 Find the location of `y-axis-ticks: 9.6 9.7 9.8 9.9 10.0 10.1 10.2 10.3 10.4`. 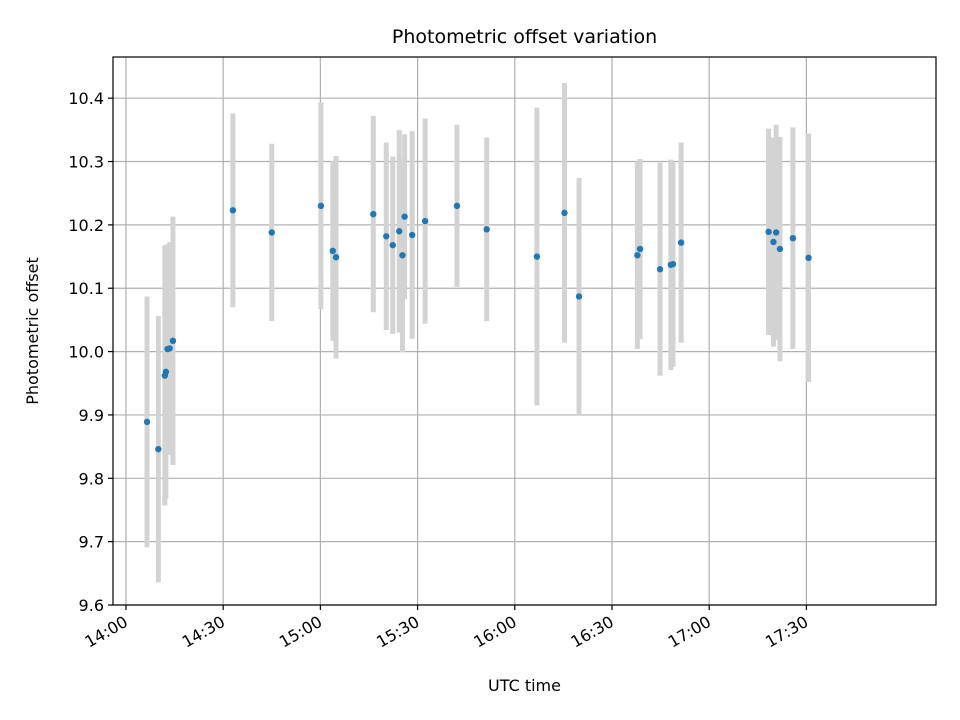

y-axis-ticks: 9.6 9.7 9.8 9.9 10.0 10.1 10.2 10.3 10.4 is located at coordinates (90, 352).